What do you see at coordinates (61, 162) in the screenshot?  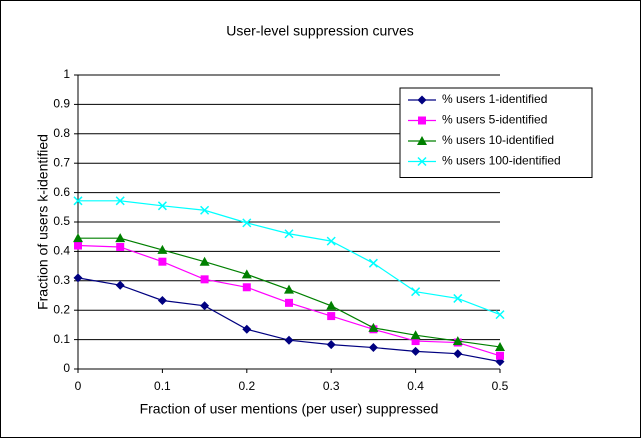 I see `y-tick-label: 0.7` at bounding box center [61, 162].